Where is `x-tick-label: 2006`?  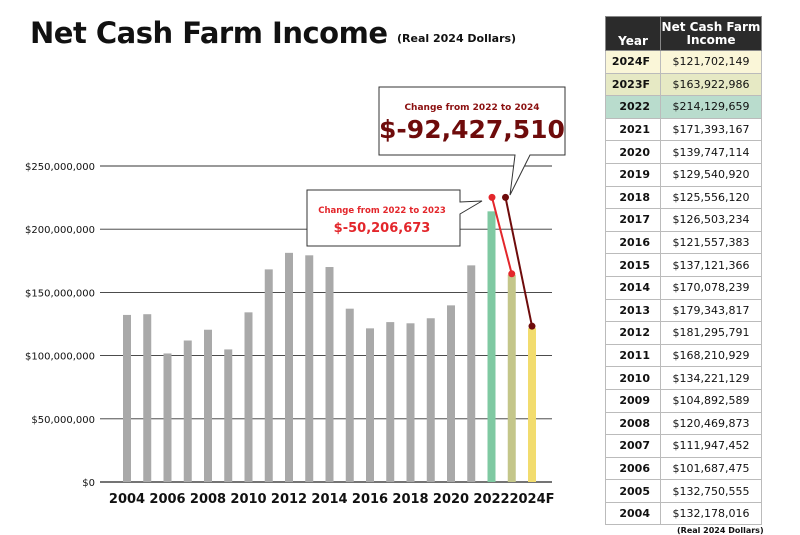 x-tick-label: 2006 is located at coordinates (167, 499).